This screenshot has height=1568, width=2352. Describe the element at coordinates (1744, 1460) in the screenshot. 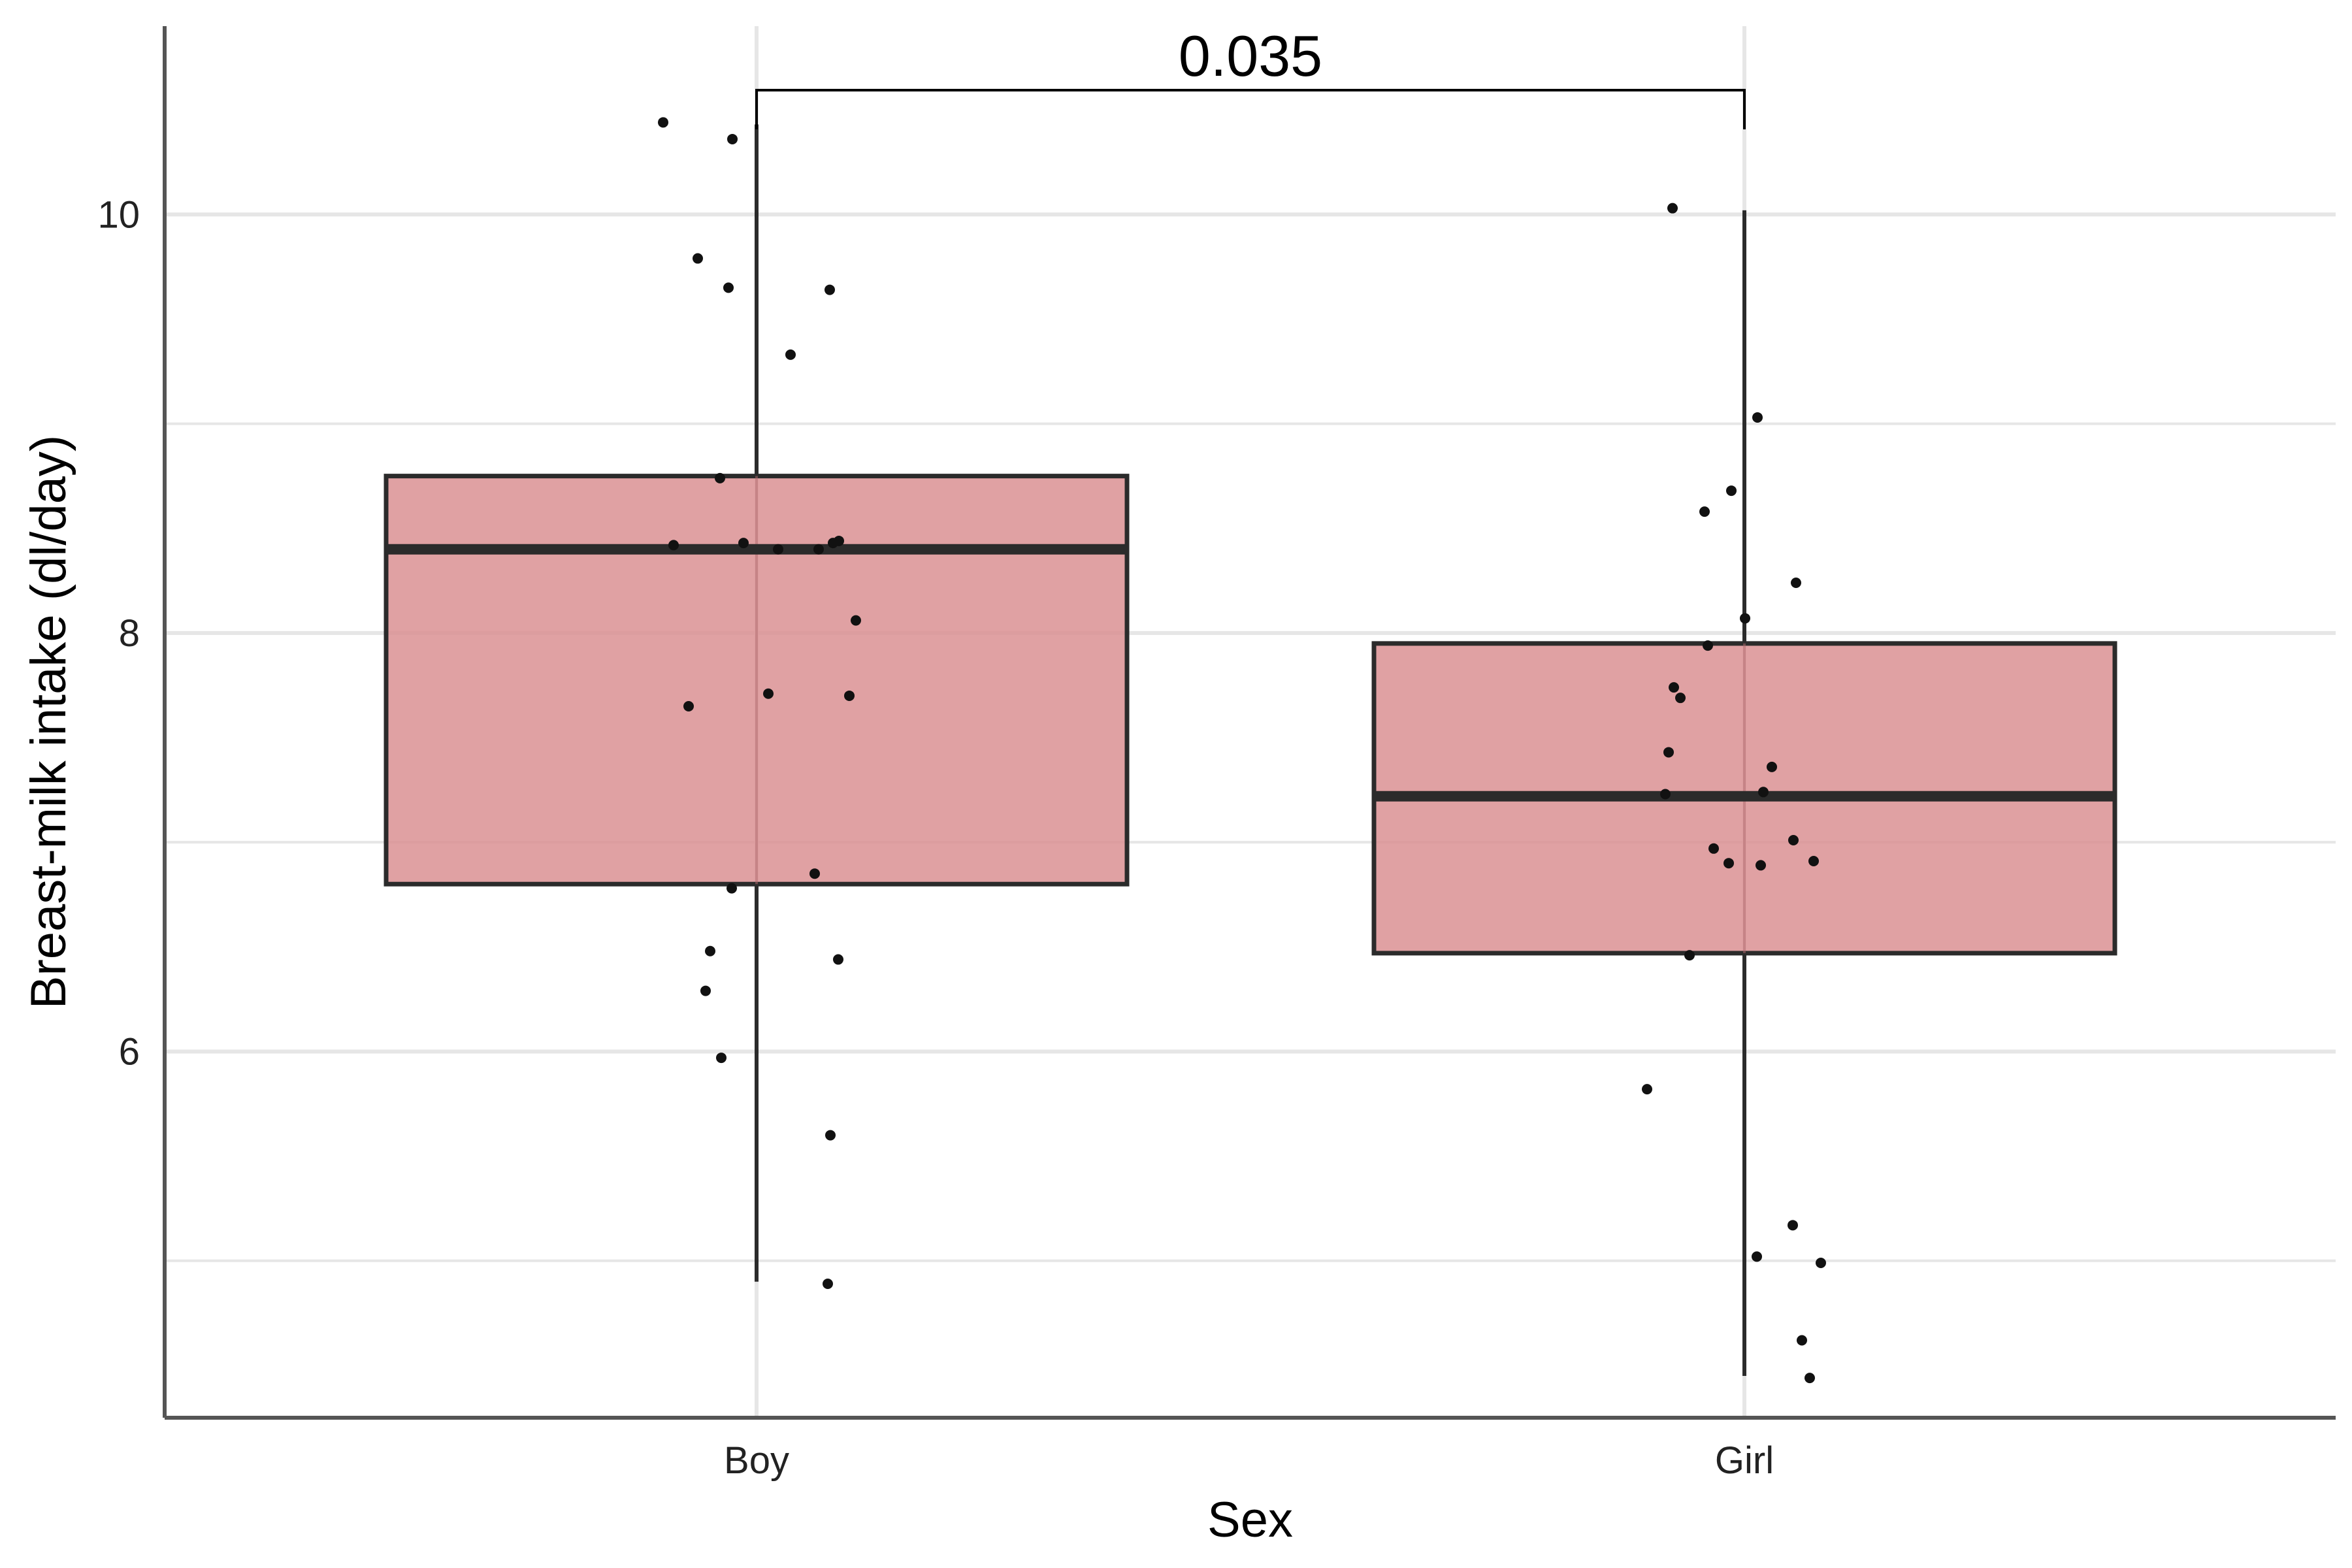

I see `x-tick-label-girl: Girl` at that location.